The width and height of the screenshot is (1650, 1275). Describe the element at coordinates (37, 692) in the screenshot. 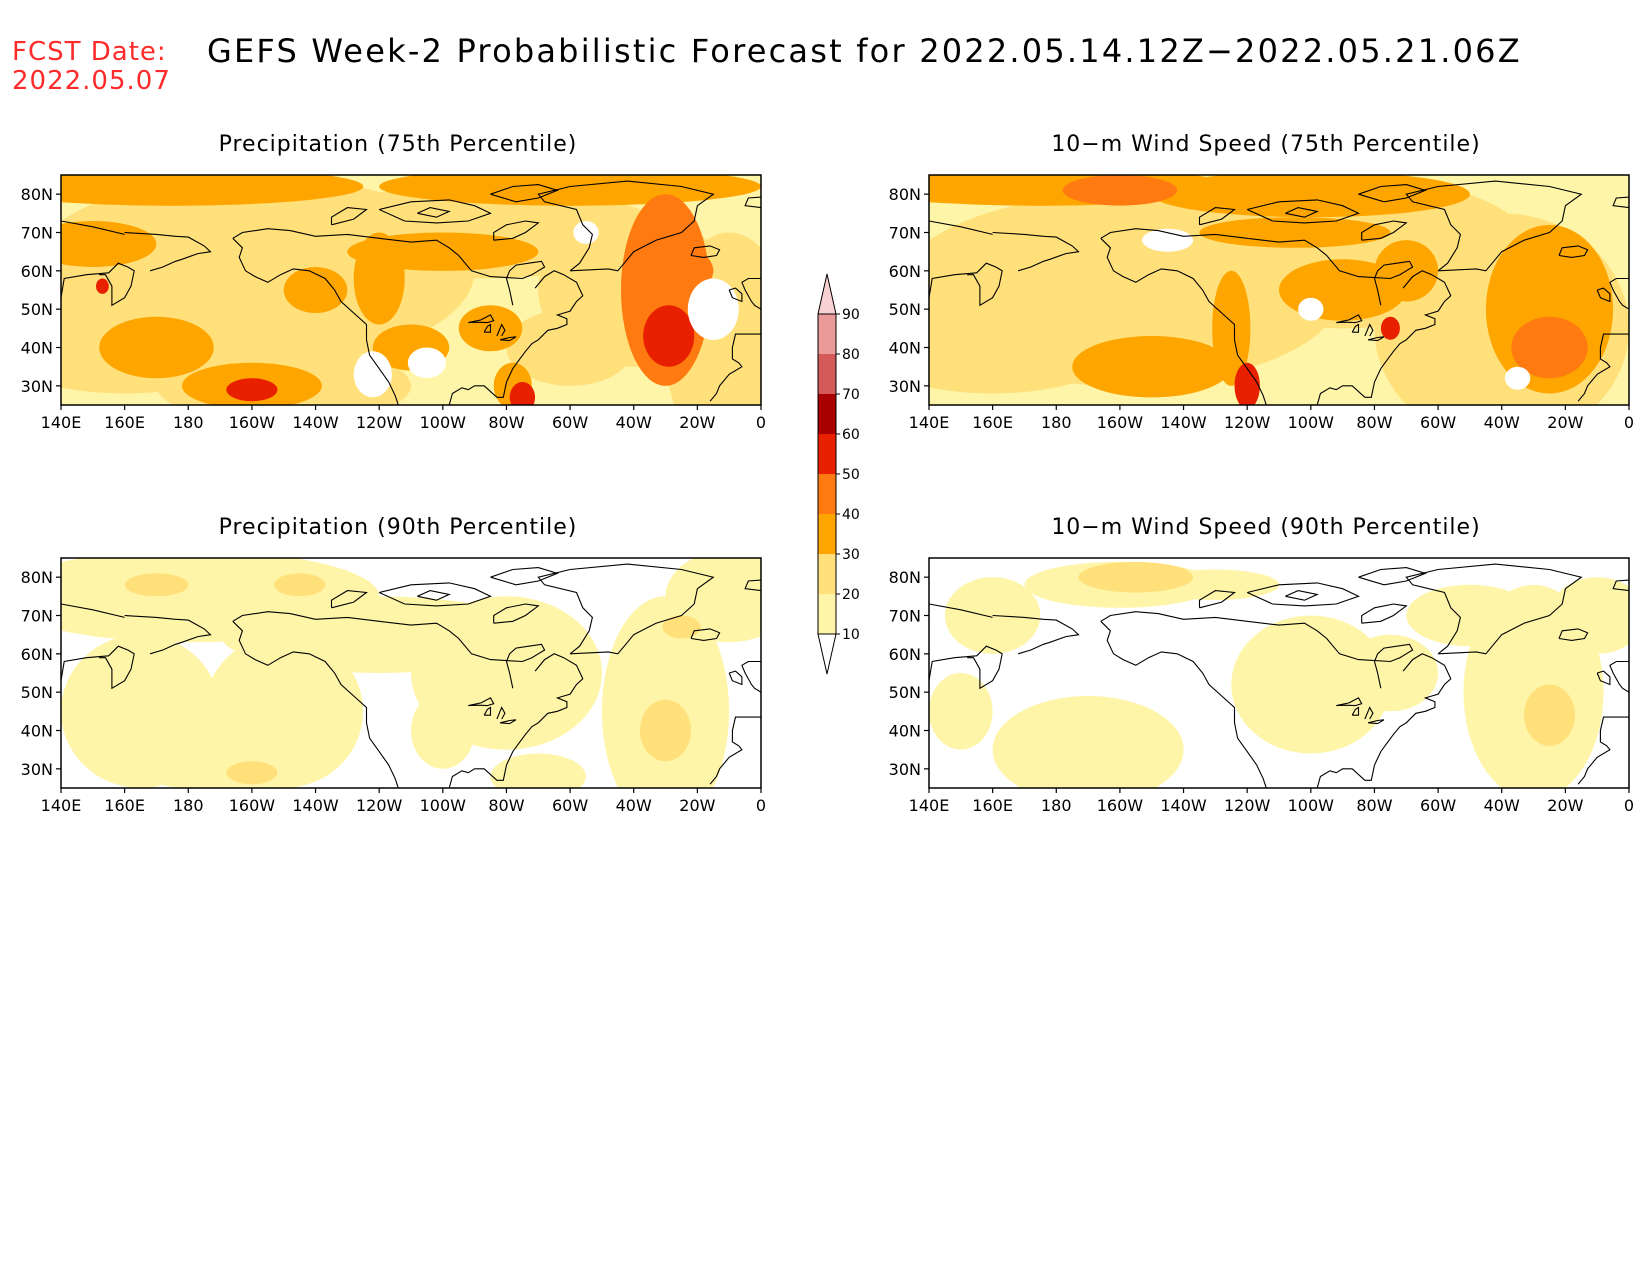

I see `lat-label: 50N` at that location.